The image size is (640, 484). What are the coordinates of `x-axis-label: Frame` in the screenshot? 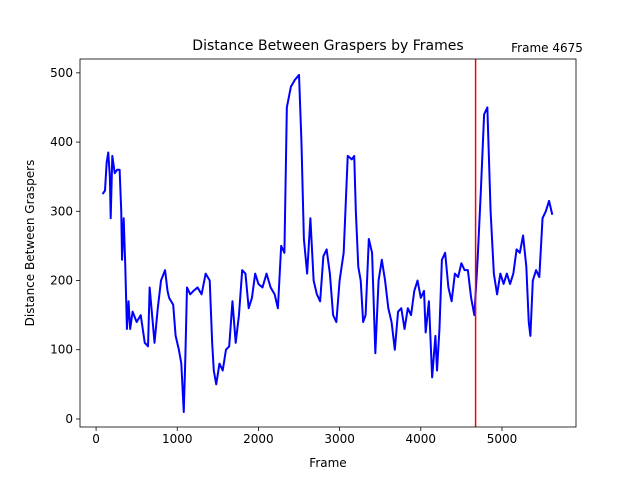 It's located at (327, 463).